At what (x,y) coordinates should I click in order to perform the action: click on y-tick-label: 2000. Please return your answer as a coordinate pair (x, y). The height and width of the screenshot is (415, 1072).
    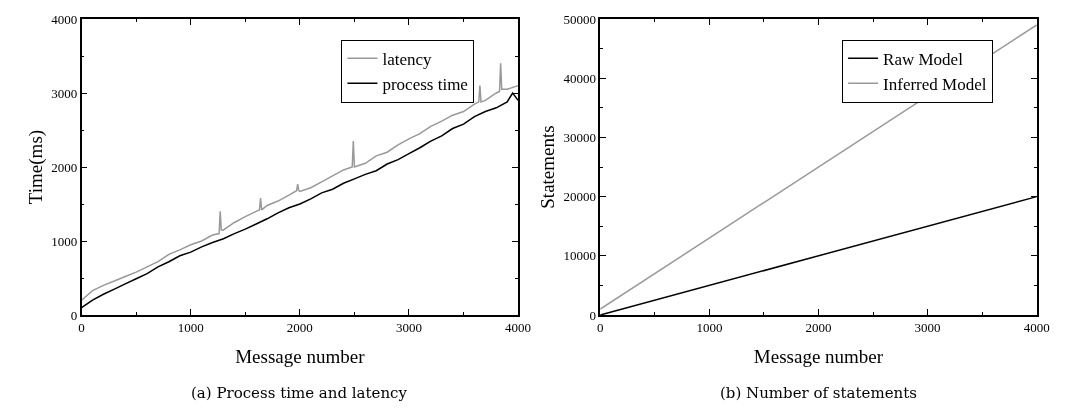
    Looking at the image, I should click on (64, 167).